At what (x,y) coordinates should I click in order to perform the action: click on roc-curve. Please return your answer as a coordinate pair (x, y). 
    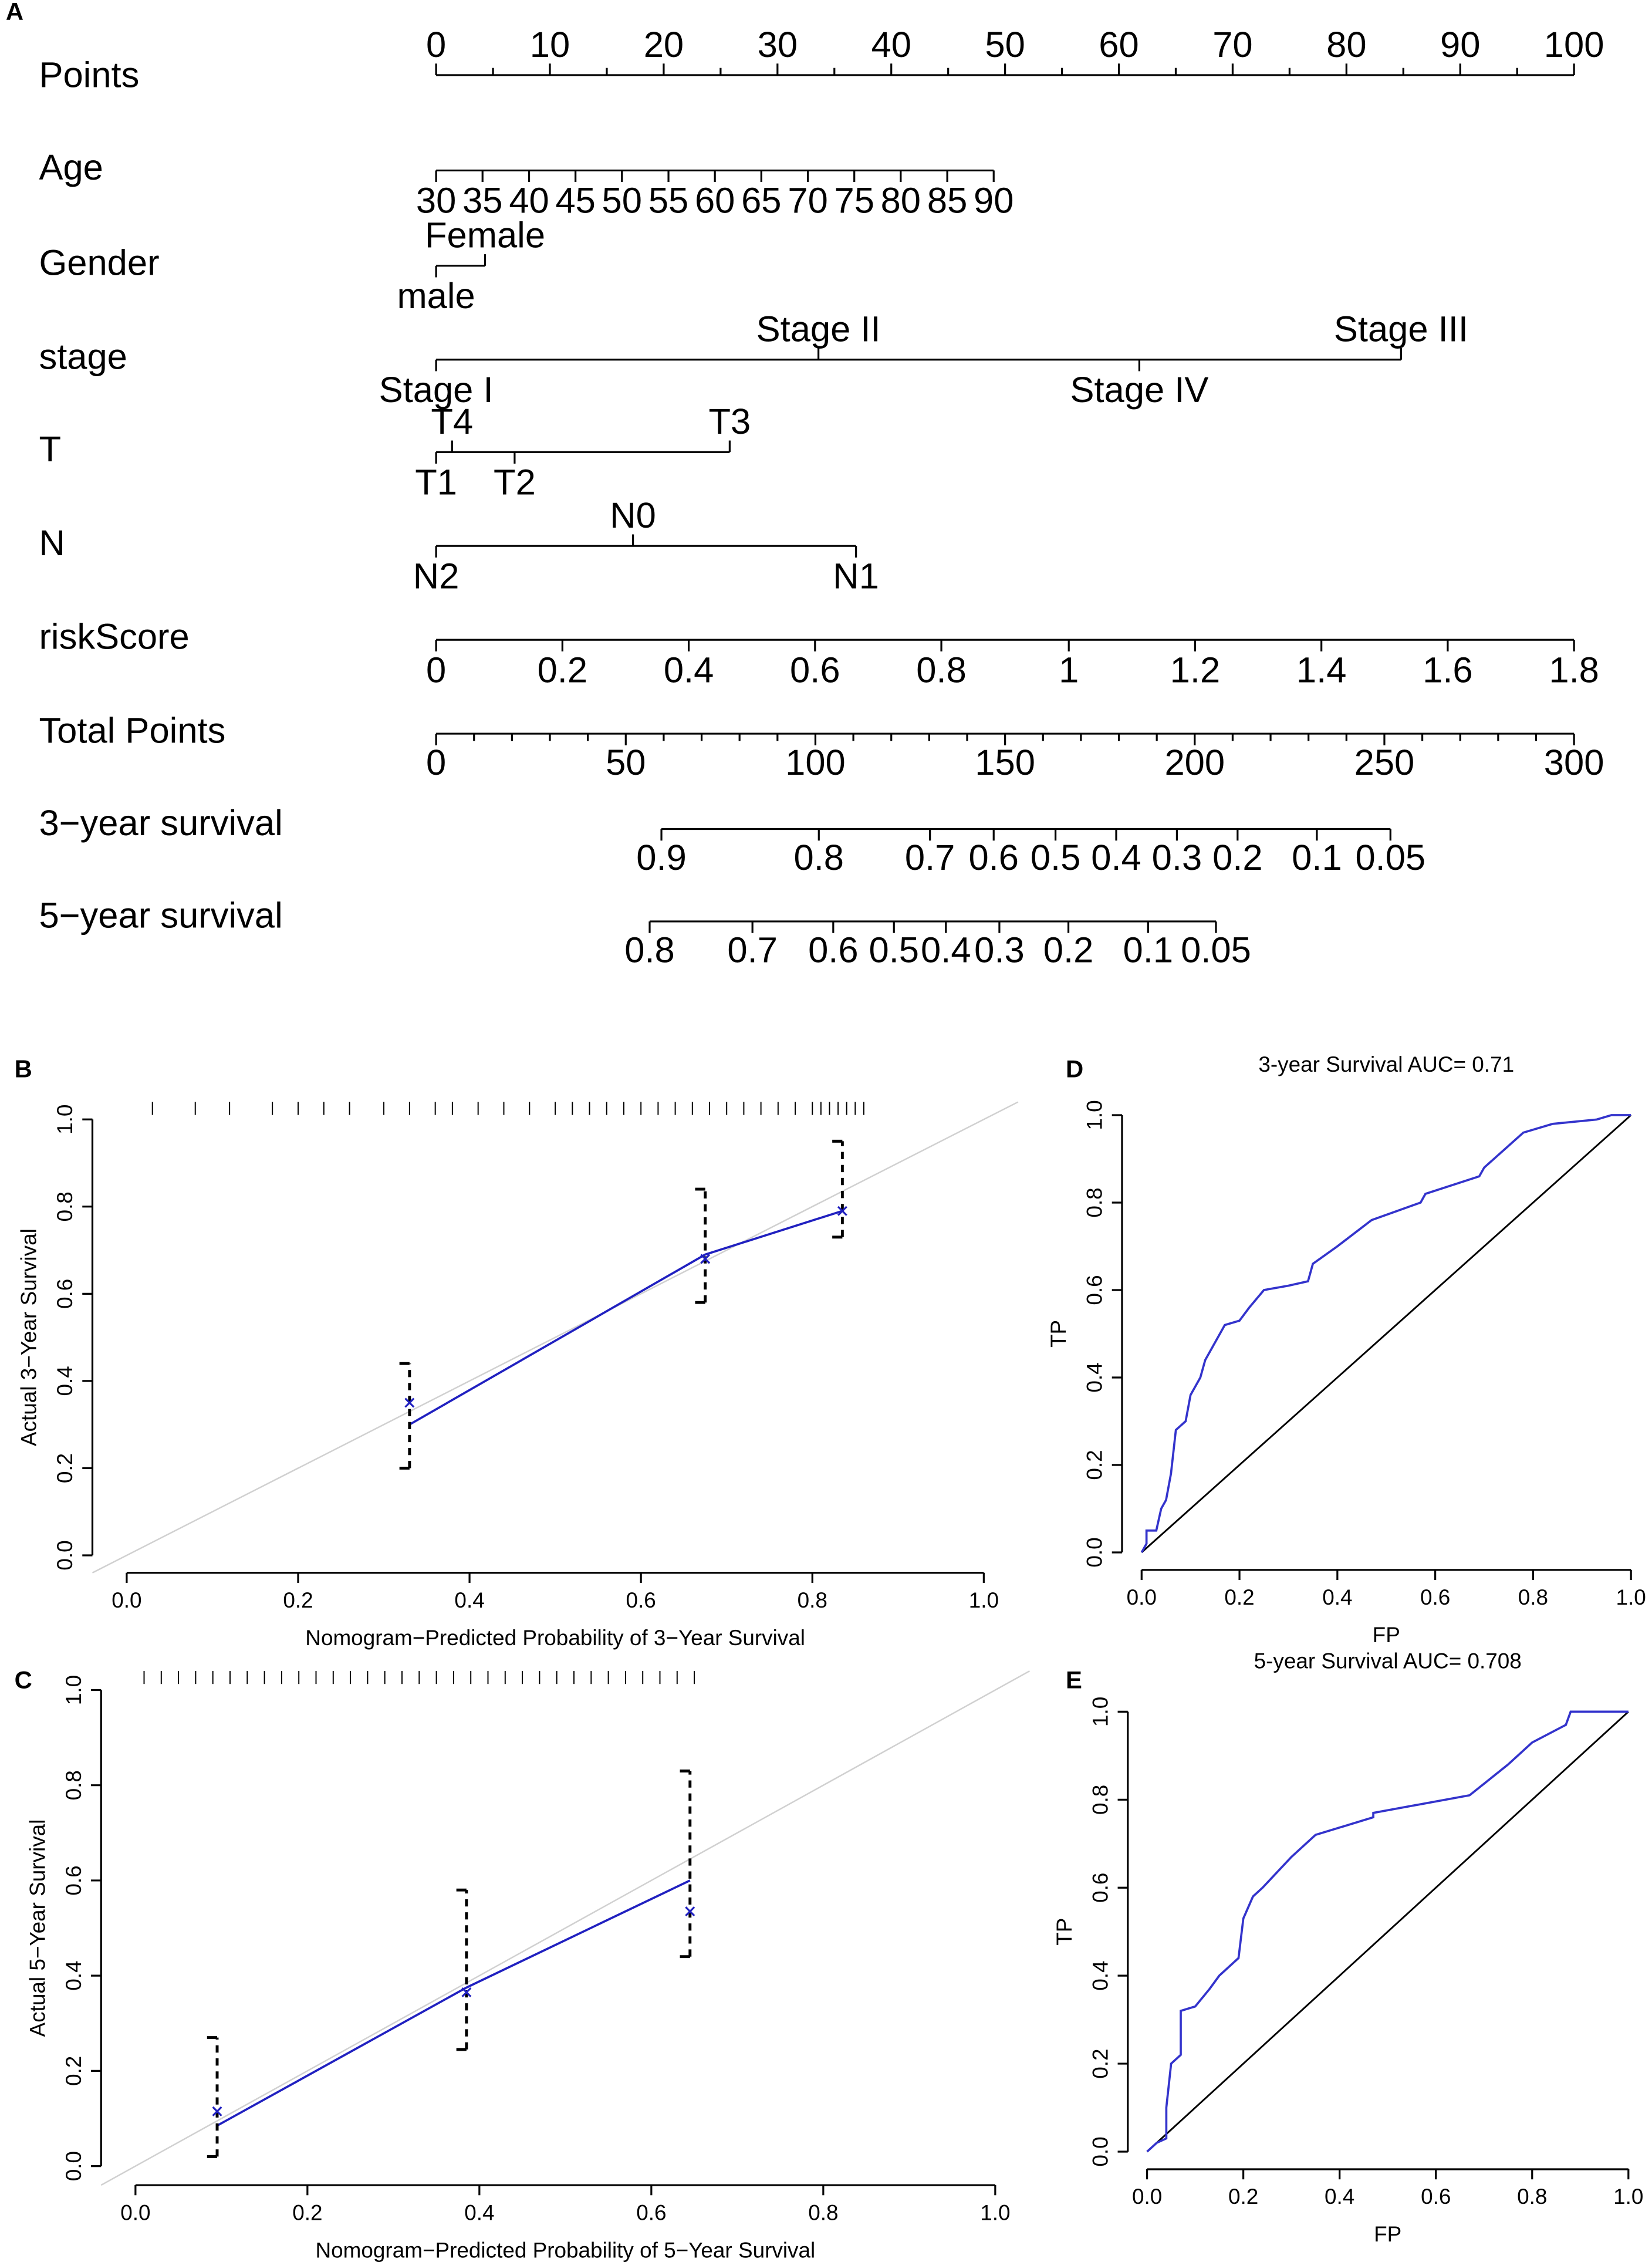
    Looking at the image, I should click on (1385, 1333).